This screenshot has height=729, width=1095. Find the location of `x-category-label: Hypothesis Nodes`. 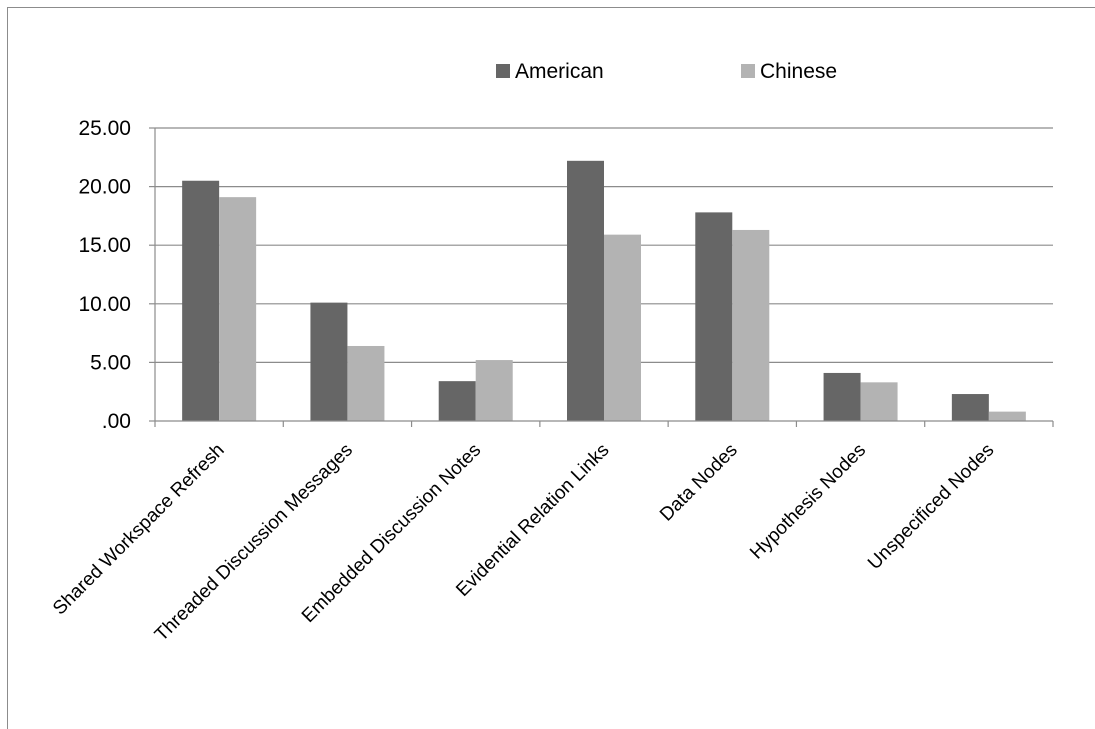

x-category-label: Hypothesis Nodes is located at coordinates (808, 502).